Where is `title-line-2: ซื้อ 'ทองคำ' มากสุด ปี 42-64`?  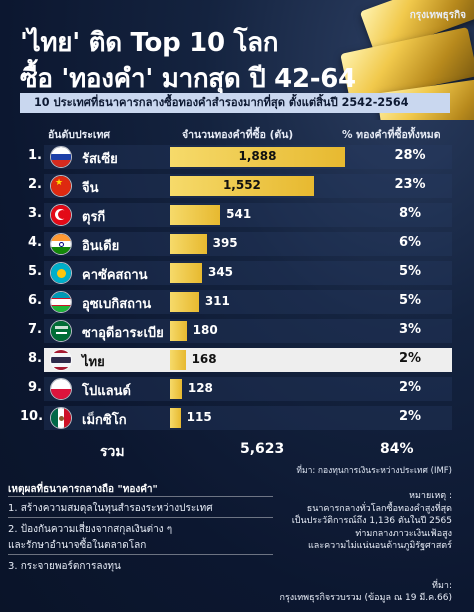
title-line-2: ซื้อ 'ทองคำ' มากสุด ปี 42-64 is located at coordinates (188, 79).